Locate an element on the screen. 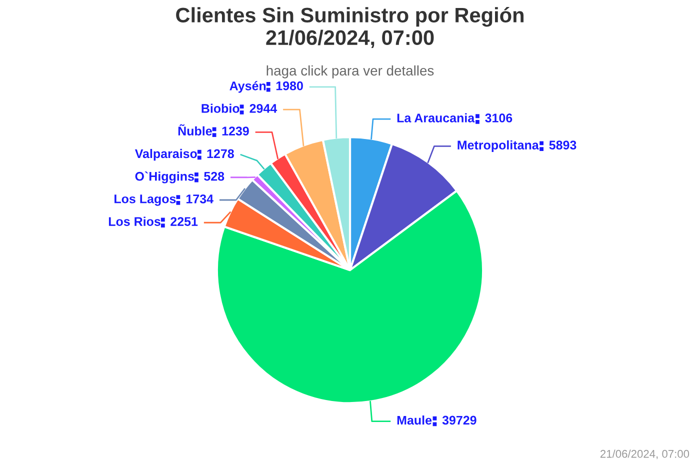  slice-label: Ñuble is located at coordinates (195, 130).